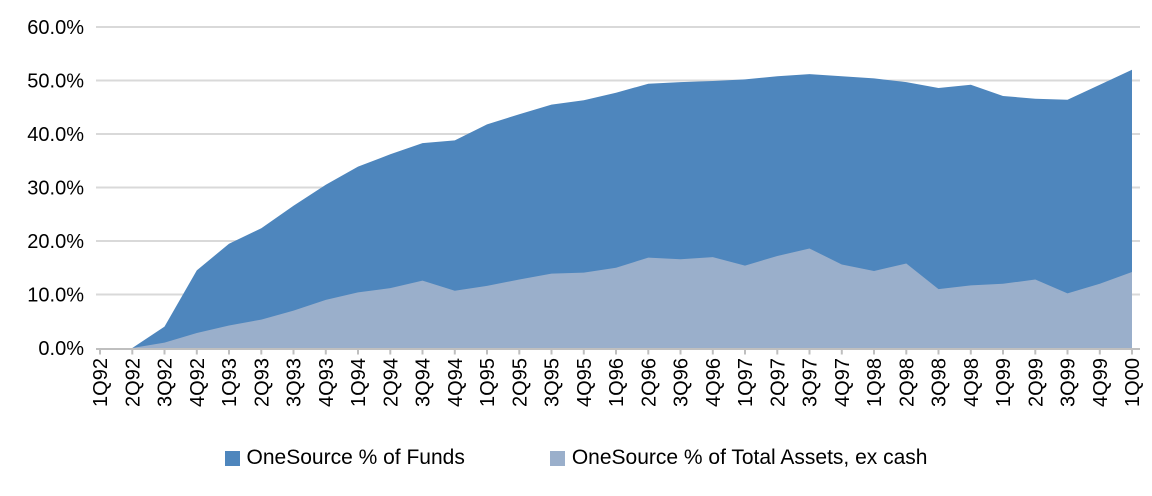 This screenshot has height=496, width=1152. Describe the element at coordinates (617, 382) in the screenshot. I see `x-tick-label: 1Q96` at that location.